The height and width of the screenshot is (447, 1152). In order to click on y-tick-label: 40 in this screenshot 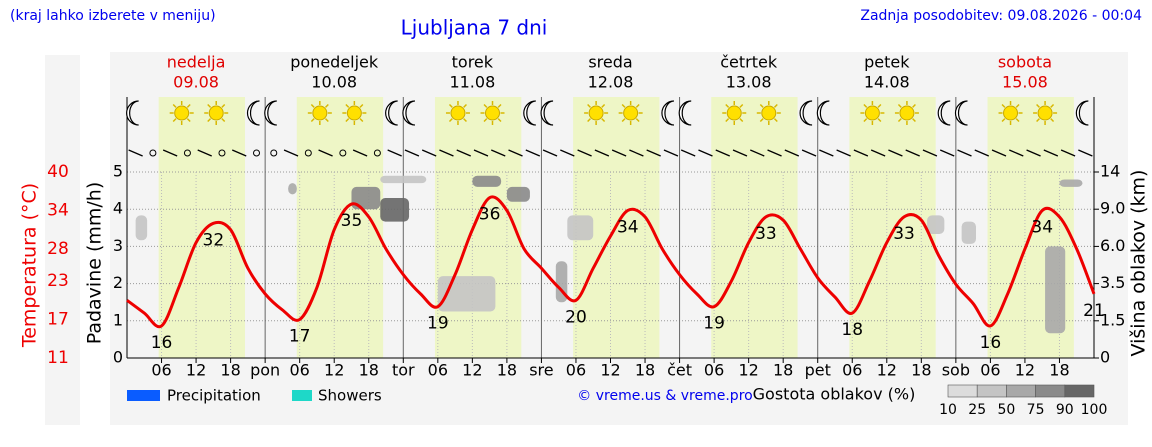, I will do `click(58, 172)`.